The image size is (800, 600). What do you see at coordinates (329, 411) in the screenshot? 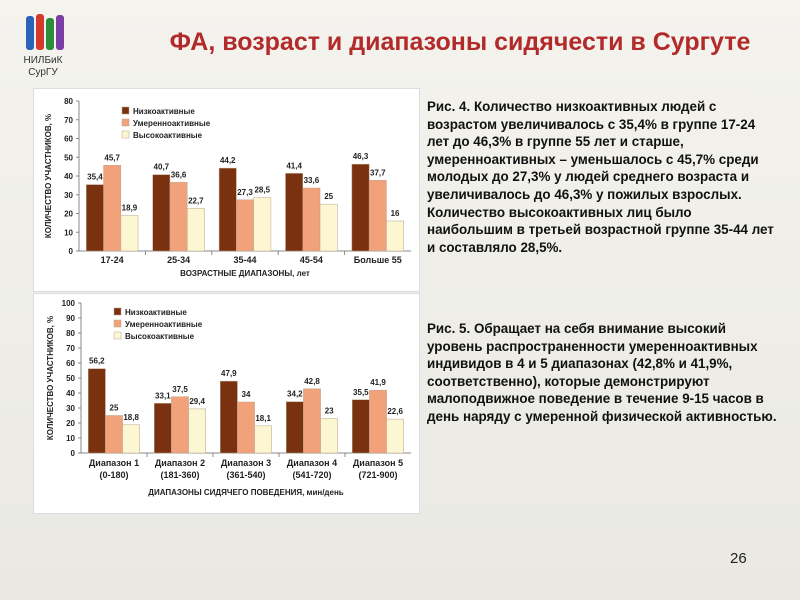
I see `value-label: 23` at bounding box center [329, 411].